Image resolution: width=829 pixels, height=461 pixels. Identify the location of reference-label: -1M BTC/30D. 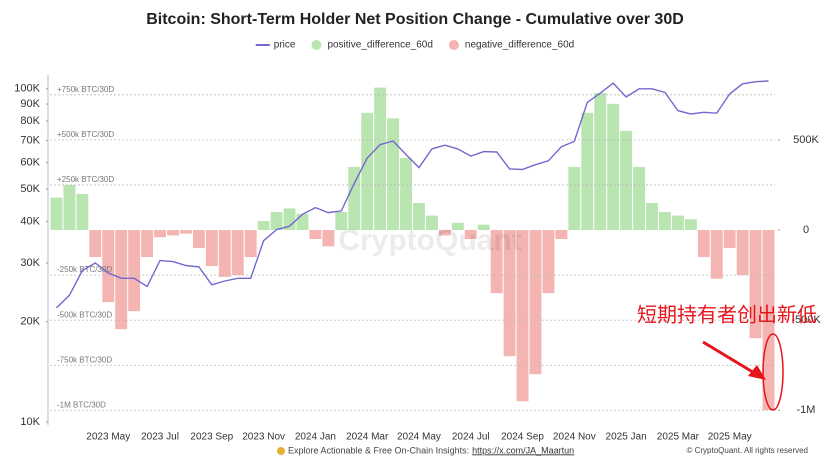
(81, 404).